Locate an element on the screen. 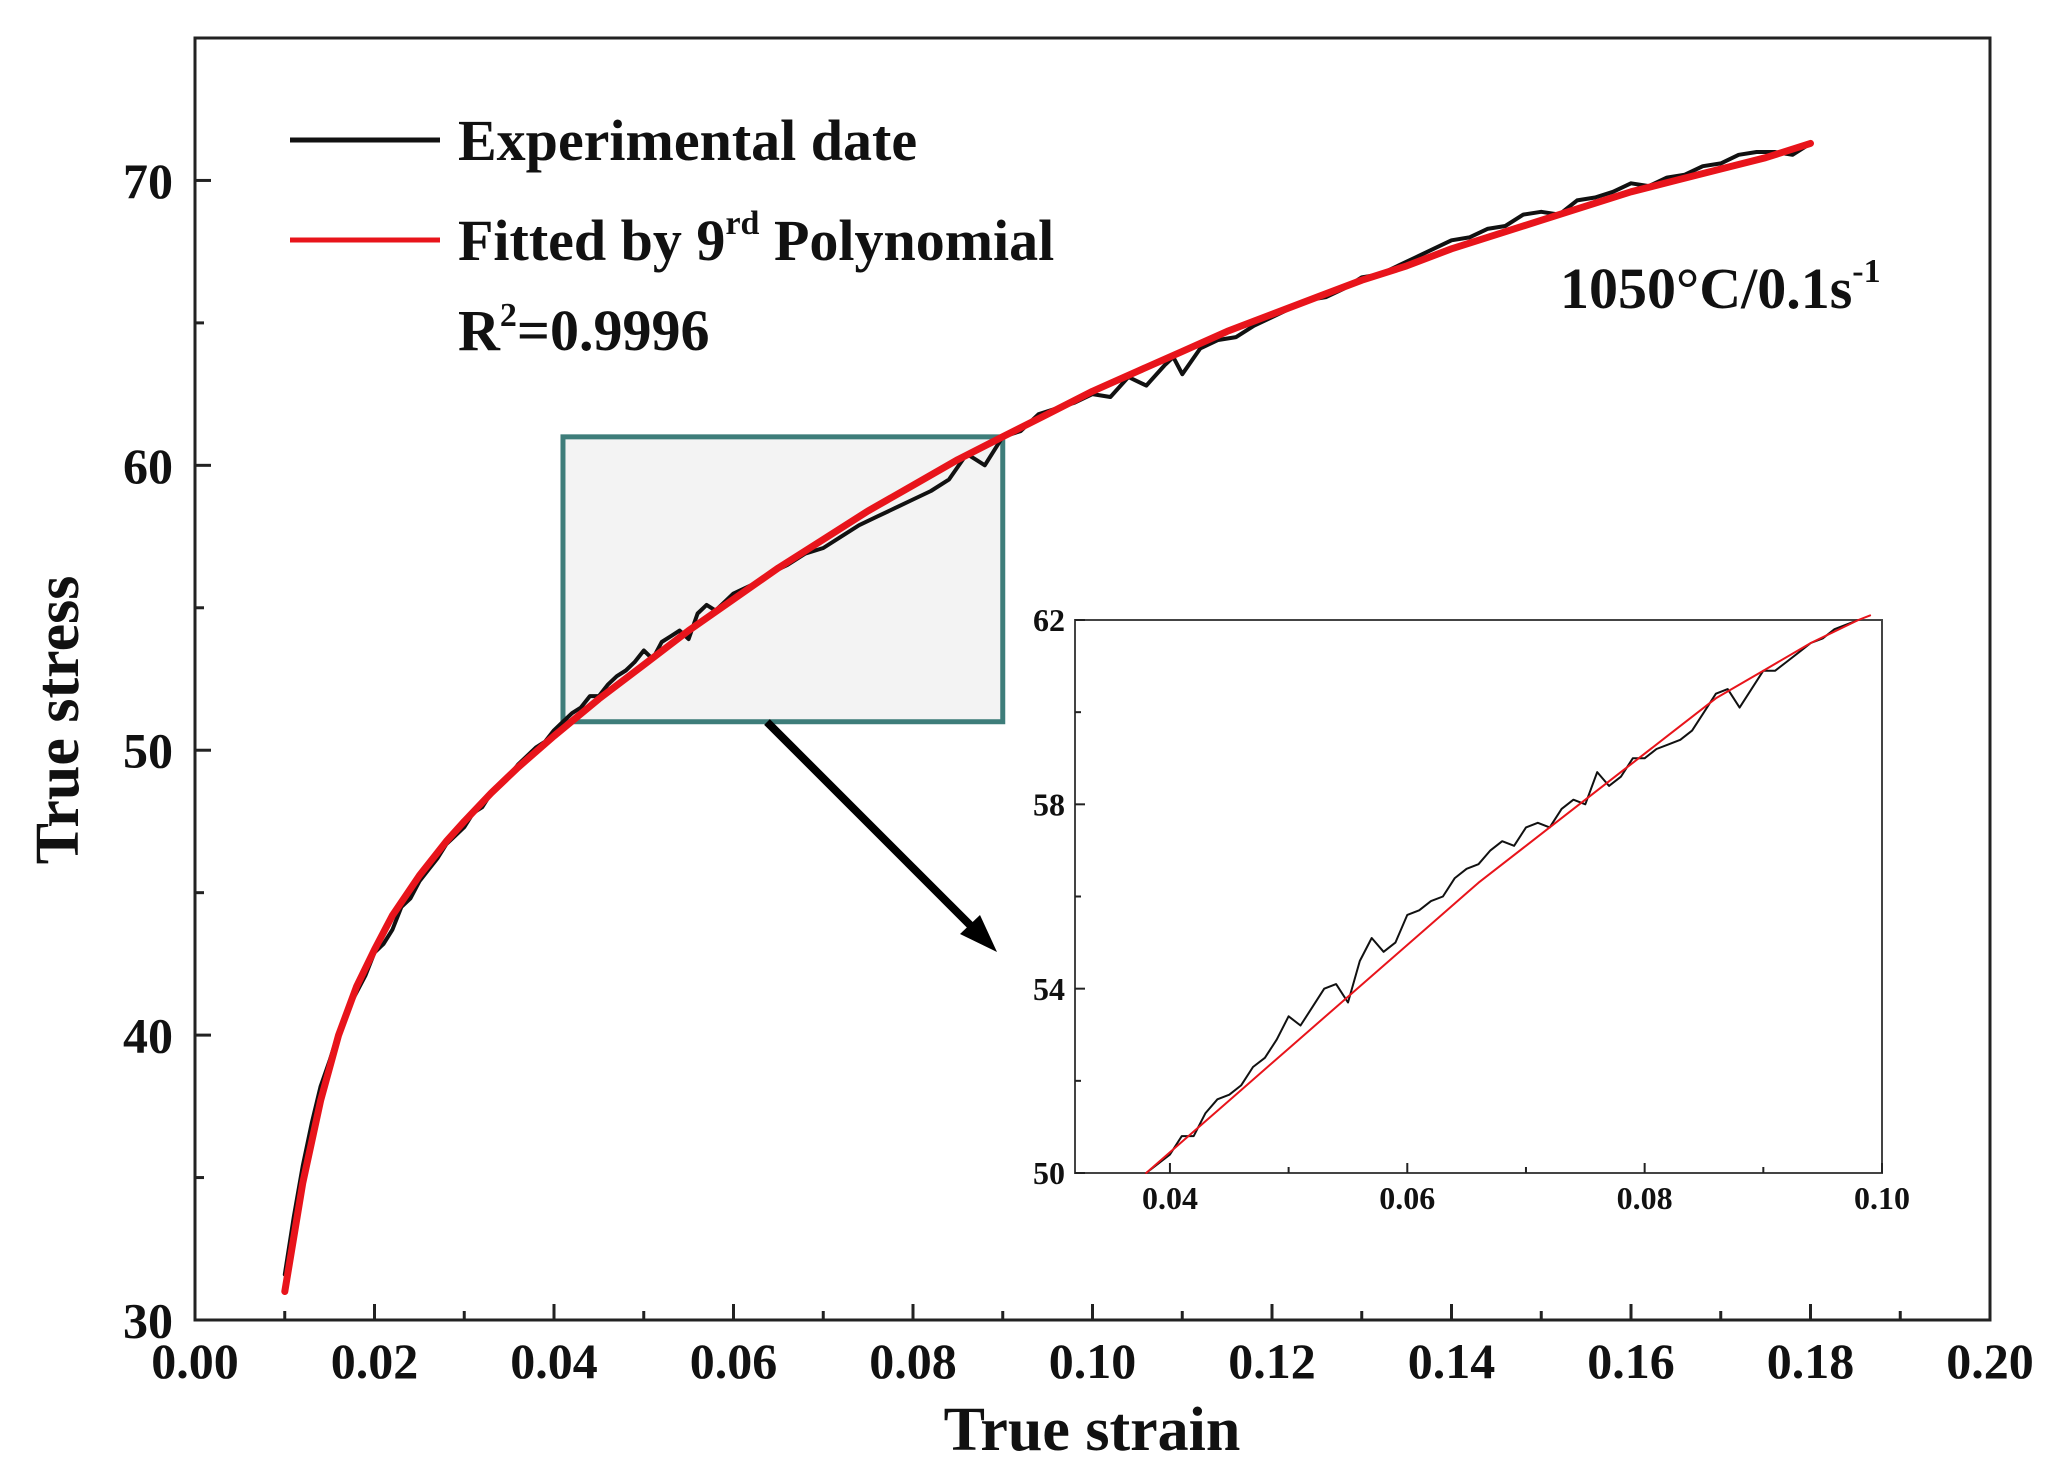 The width and height of the screenshot is (2064, 1471). series-line-fitted is located at coordinates (1508, 894).